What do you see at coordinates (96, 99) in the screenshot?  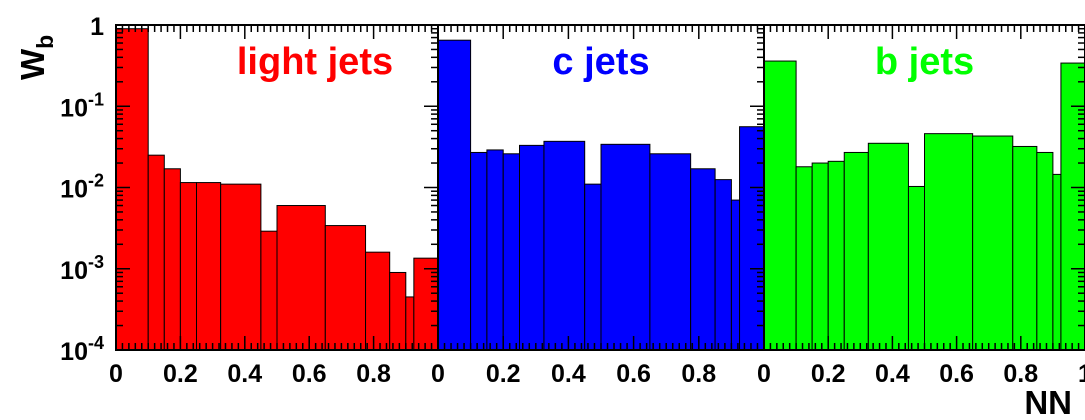 I see `y-tick-label-exponent: -1` at bounding box center [96, 99].